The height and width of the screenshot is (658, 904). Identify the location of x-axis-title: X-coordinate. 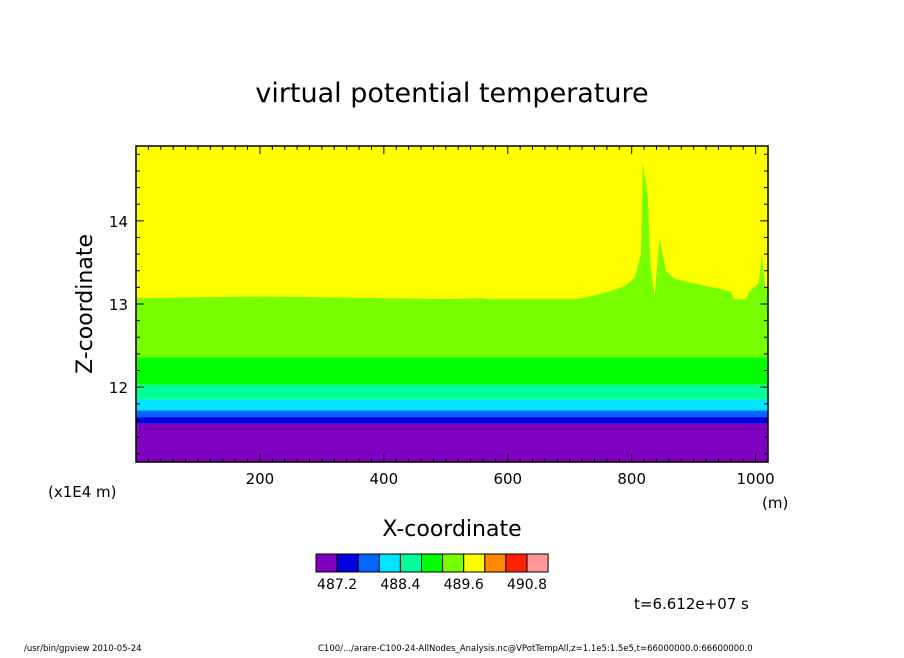
(451, 529).